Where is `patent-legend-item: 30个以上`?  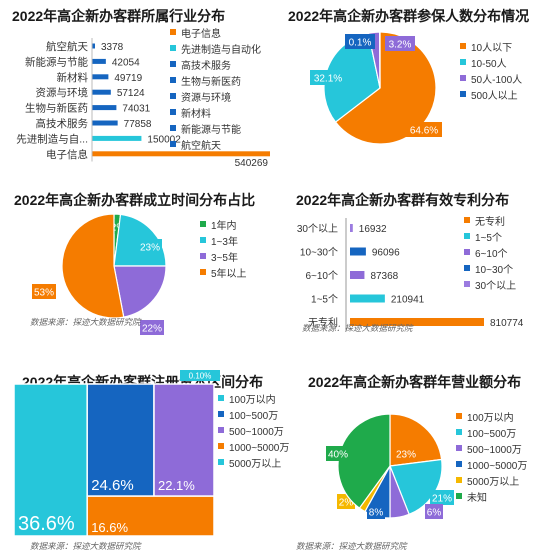 patent-legend-item: 30个以上 is located at coordinates (490, 284).